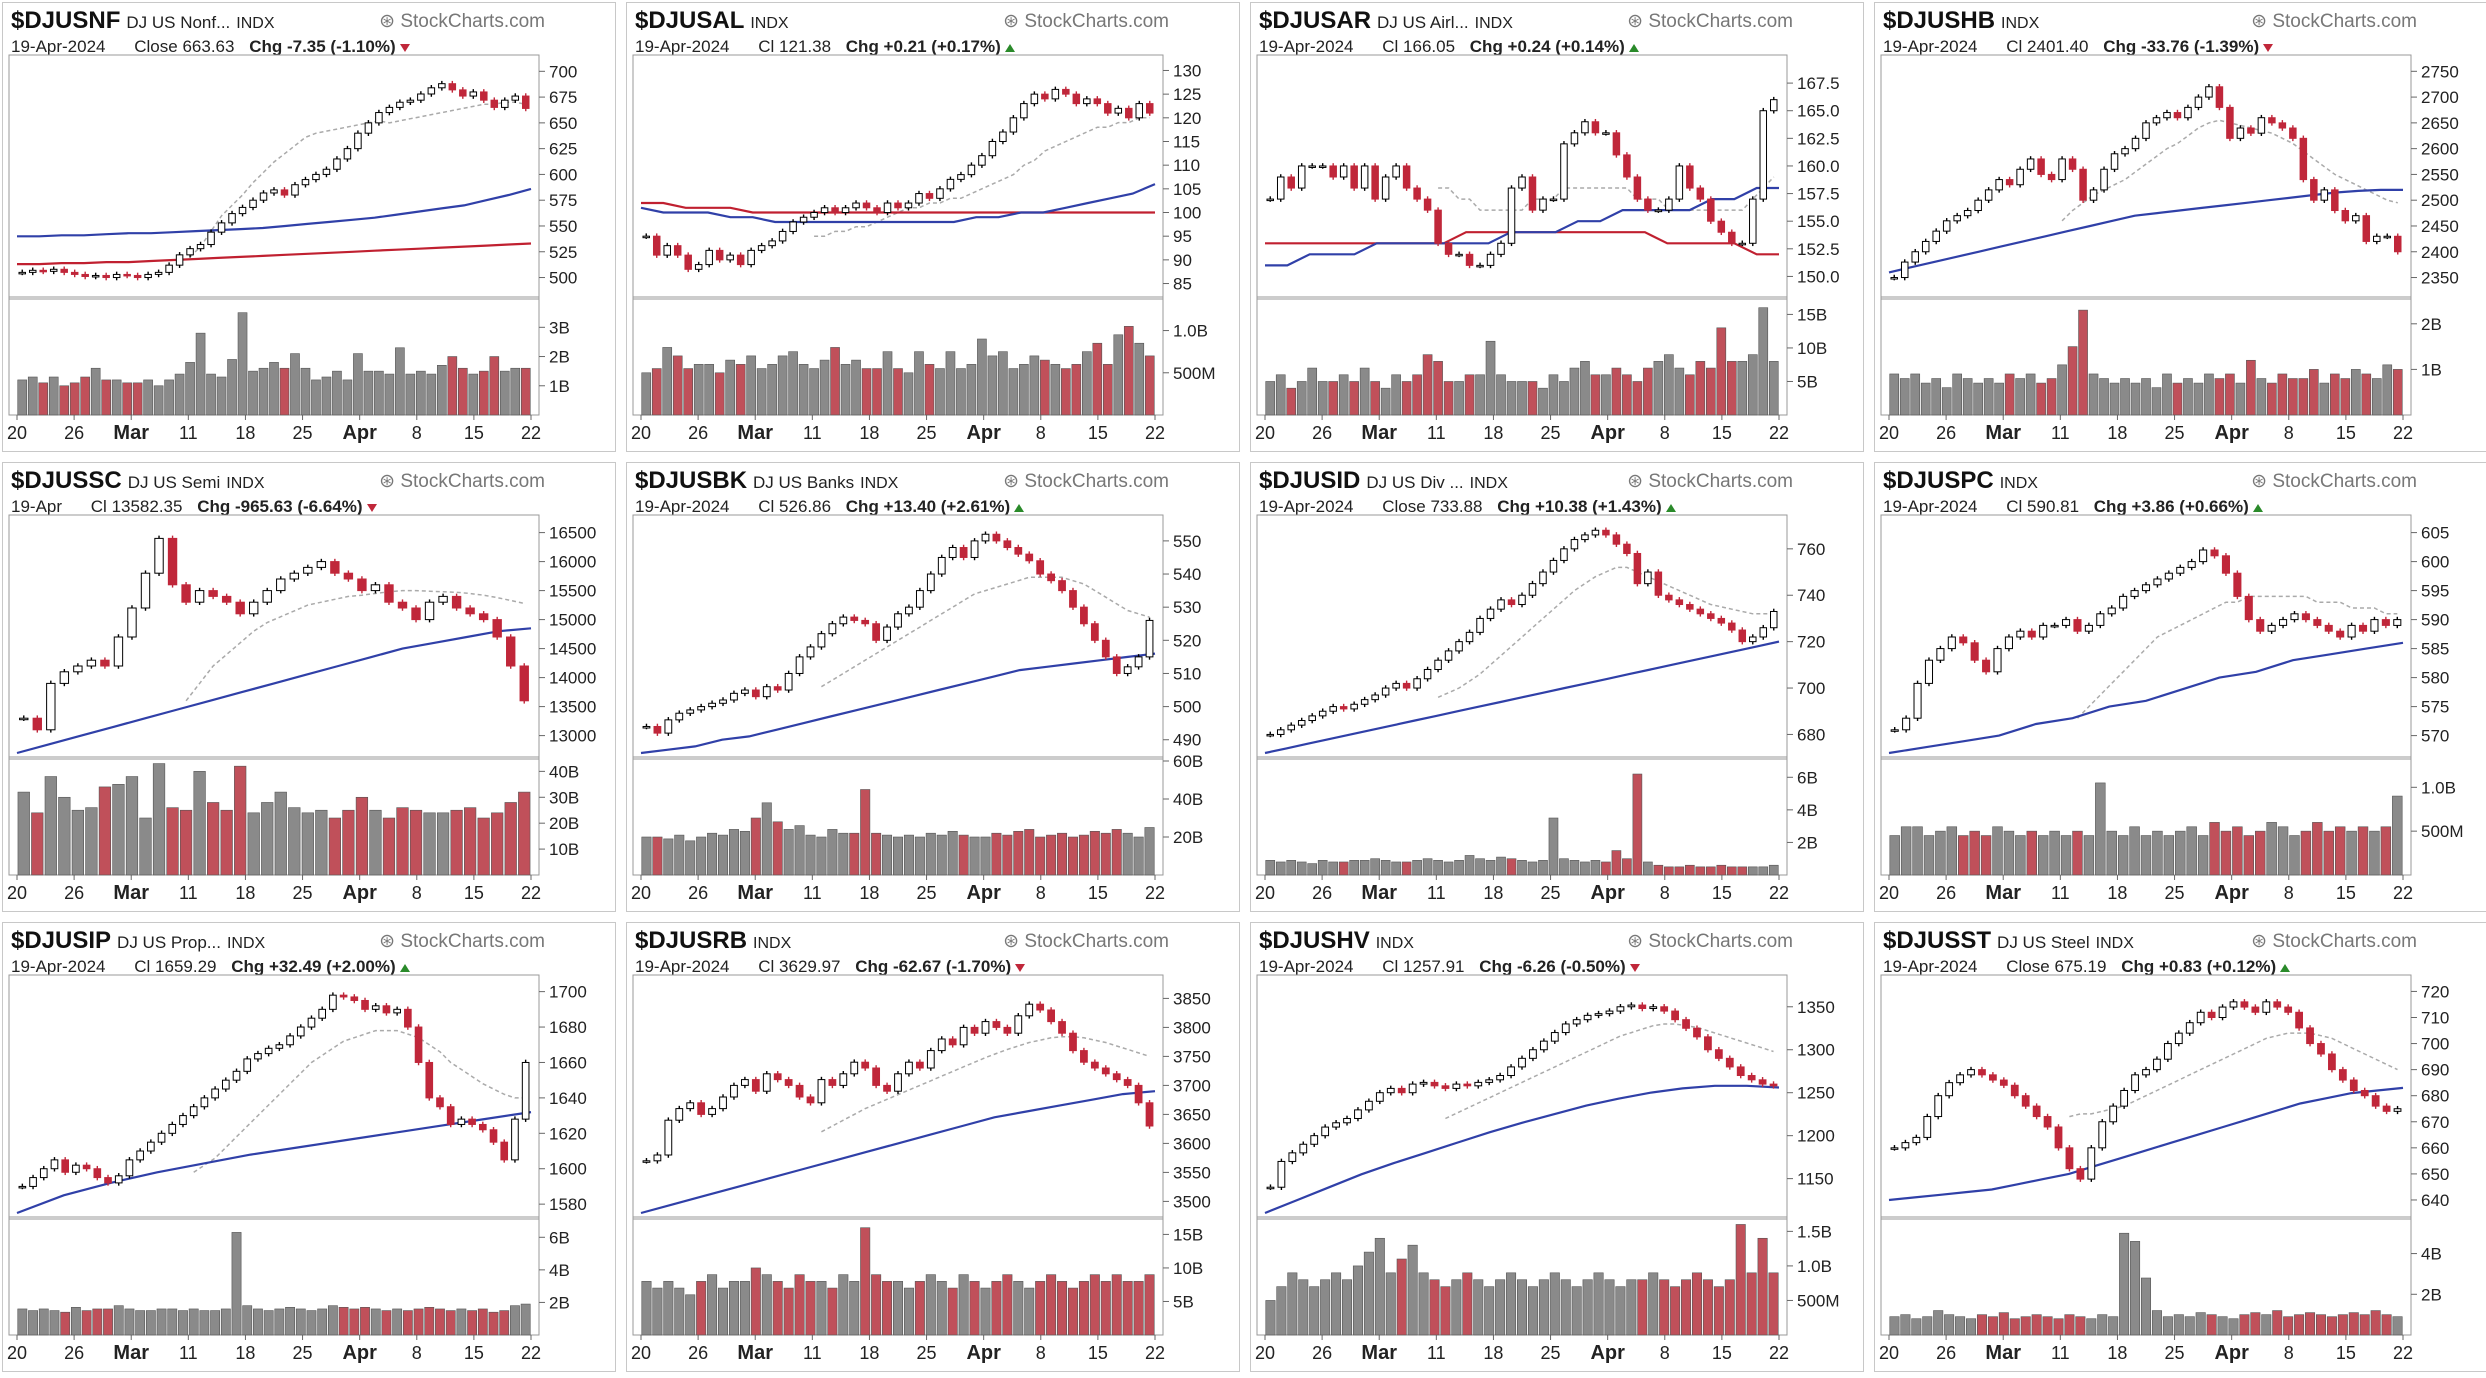 This screenshot has height=1378, width=2486. Describe the element at coordinates (472, 21) in the screenshot. I see `source-name: StockCharts.com` at that location.